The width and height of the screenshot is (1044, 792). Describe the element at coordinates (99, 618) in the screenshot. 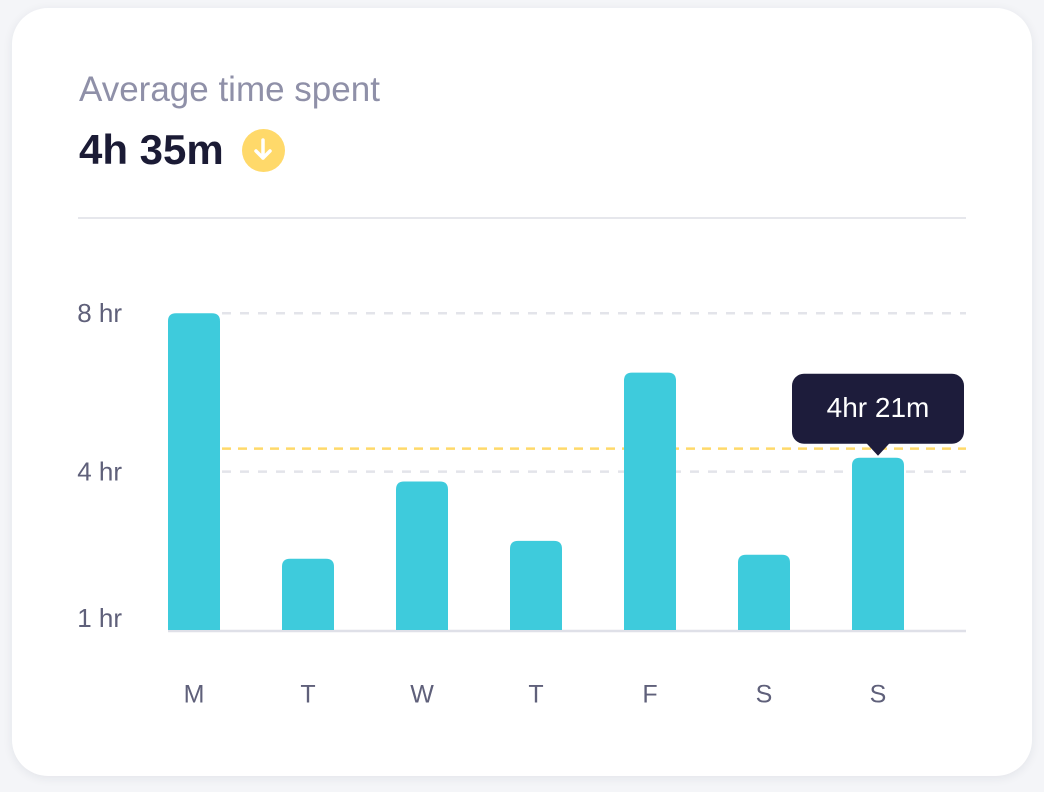

I see `y-tick-label: 1 hr` at that location.